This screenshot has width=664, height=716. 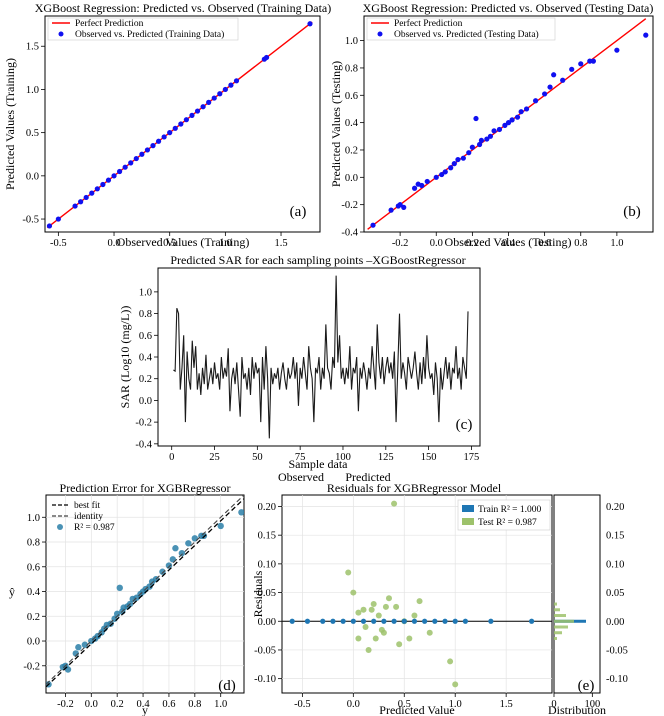 What do you see at coordinates (353, 704) in the screenshot?
I see `panel-e-xtick-label: 0.0` at bounding box center [353, 704].